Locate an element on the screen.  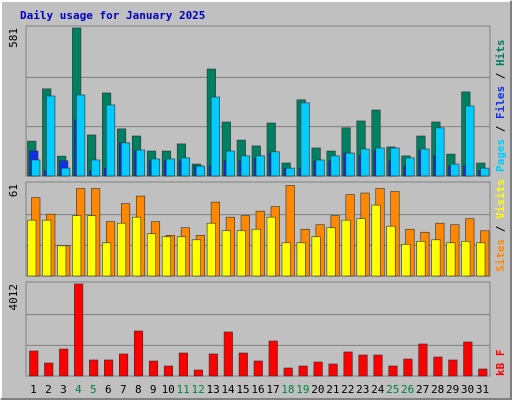
legend-entry: Pages is located at coordinates (500, 155).